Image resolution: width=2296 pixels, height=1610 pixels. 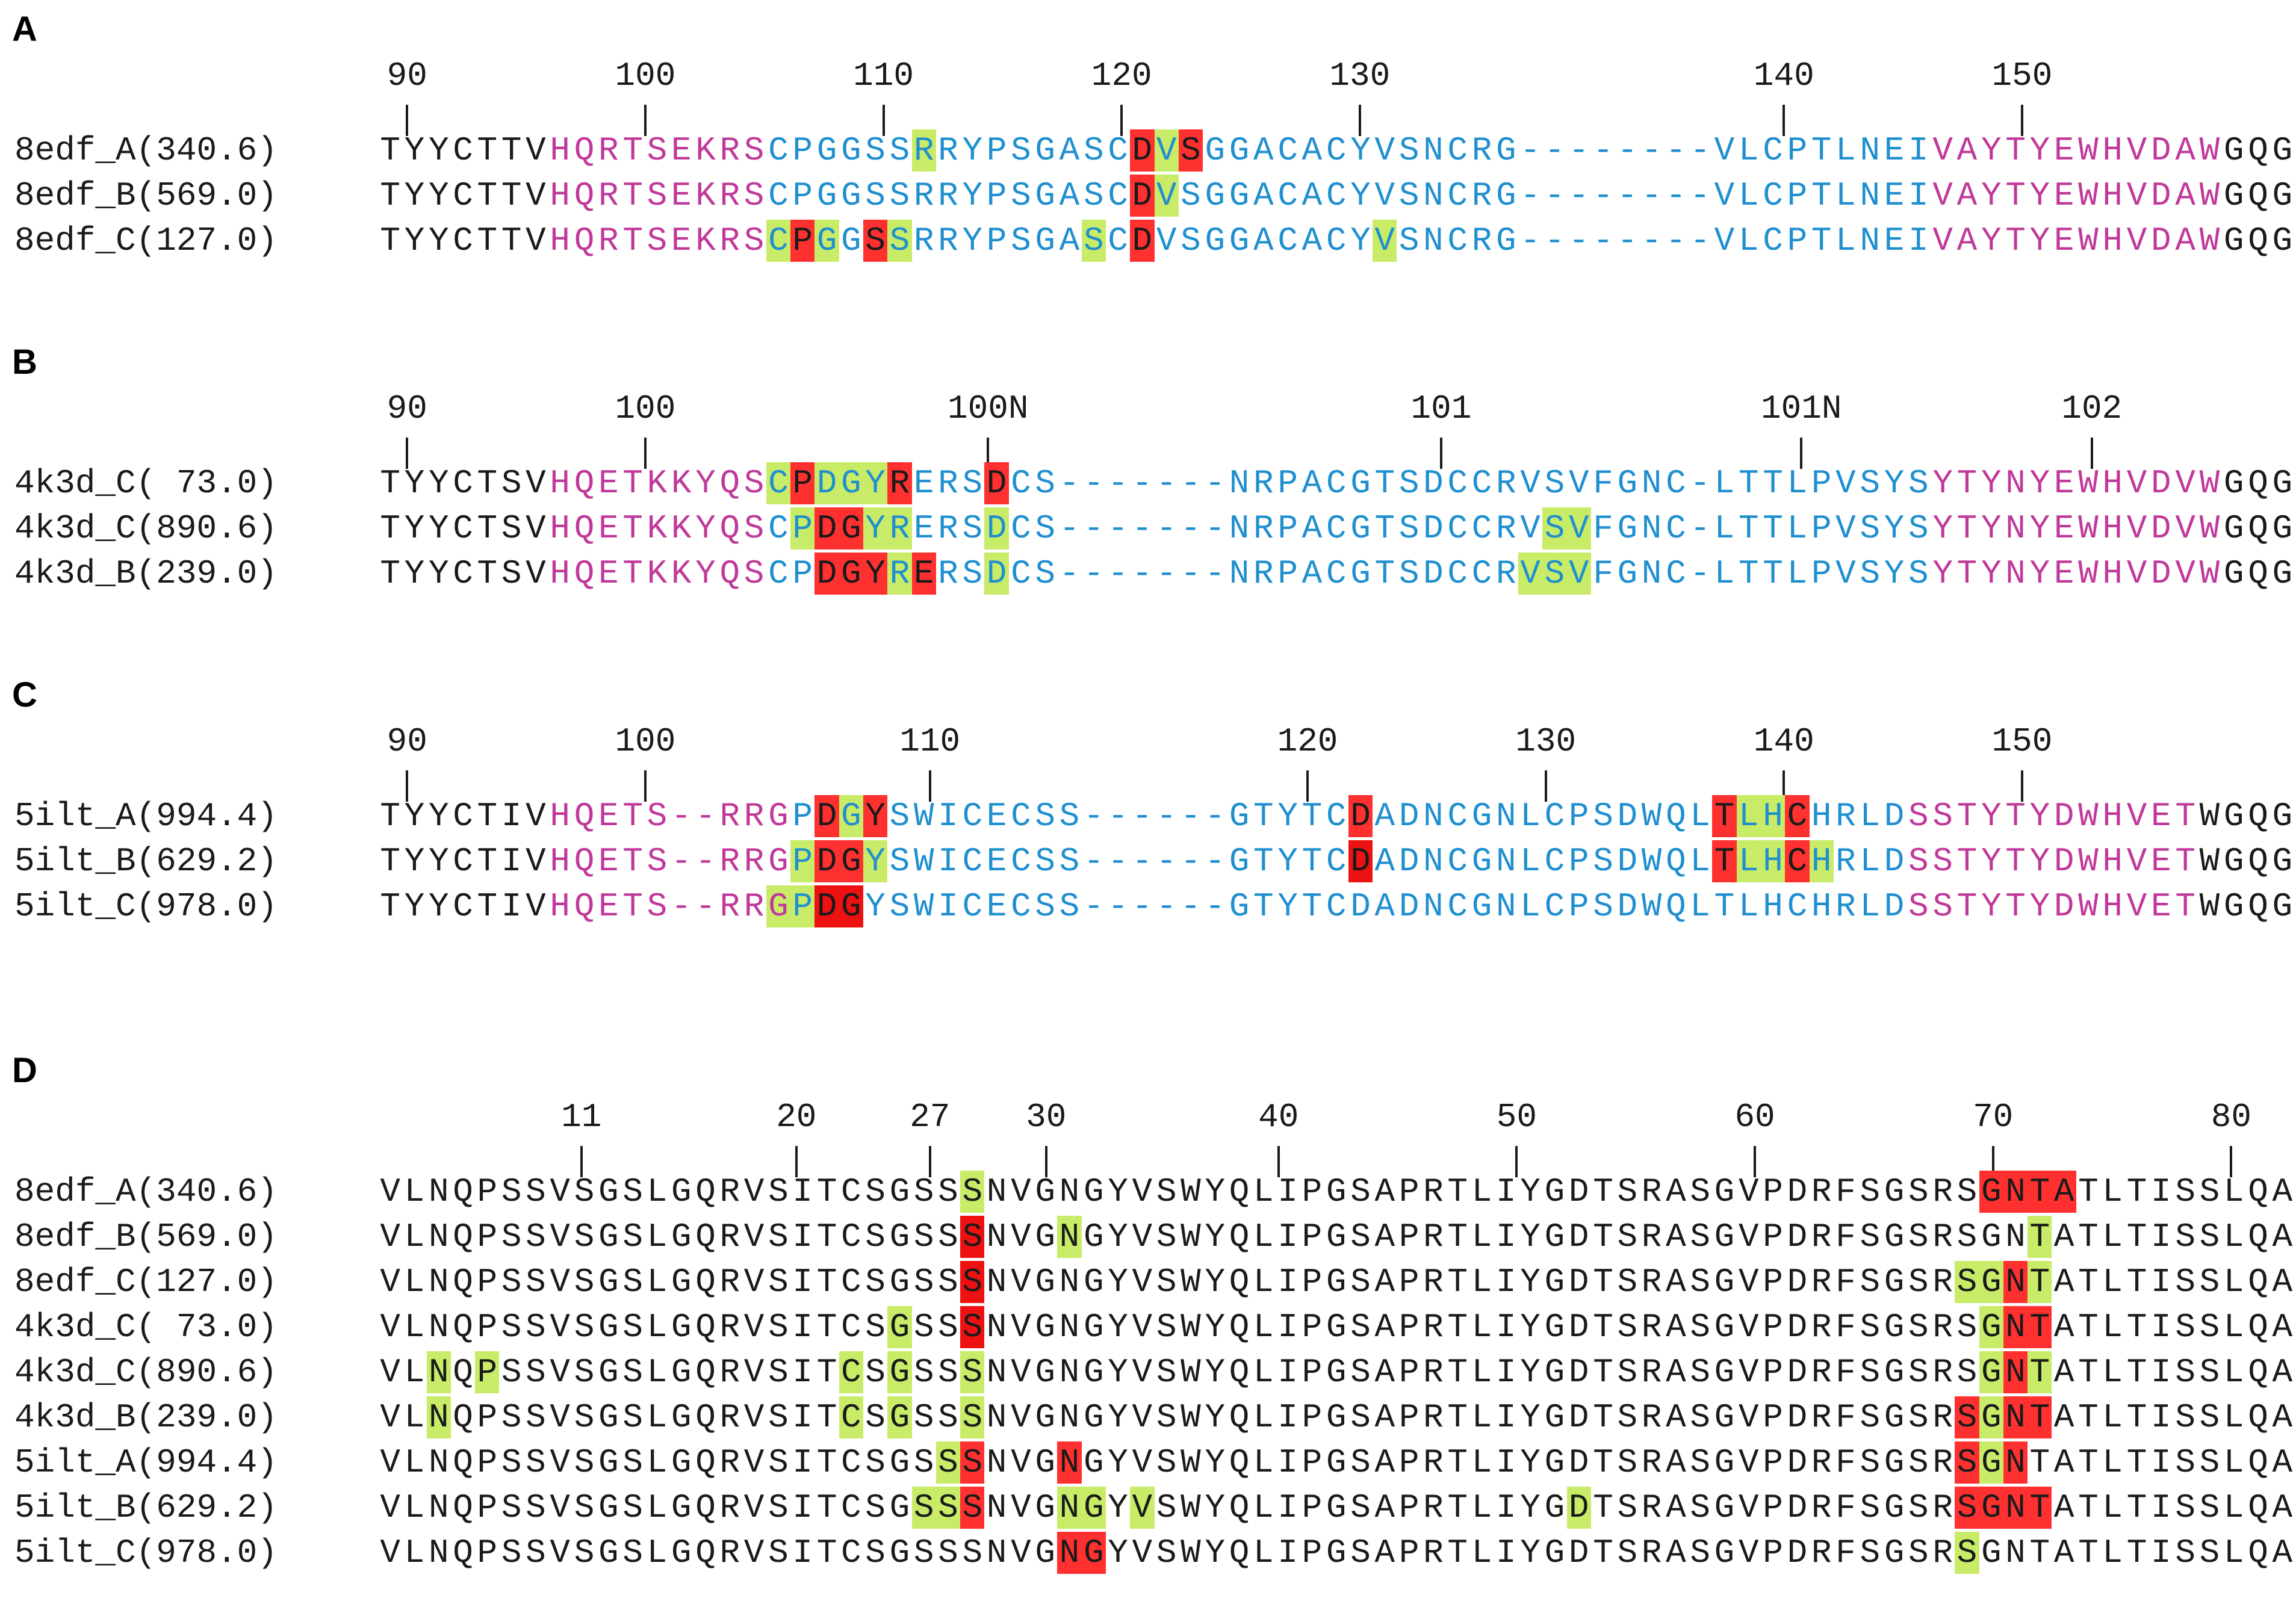 What do you see at coordinates (681, 573) in the screenshot?
I see `residue: K` at bounding box center [681, 573].